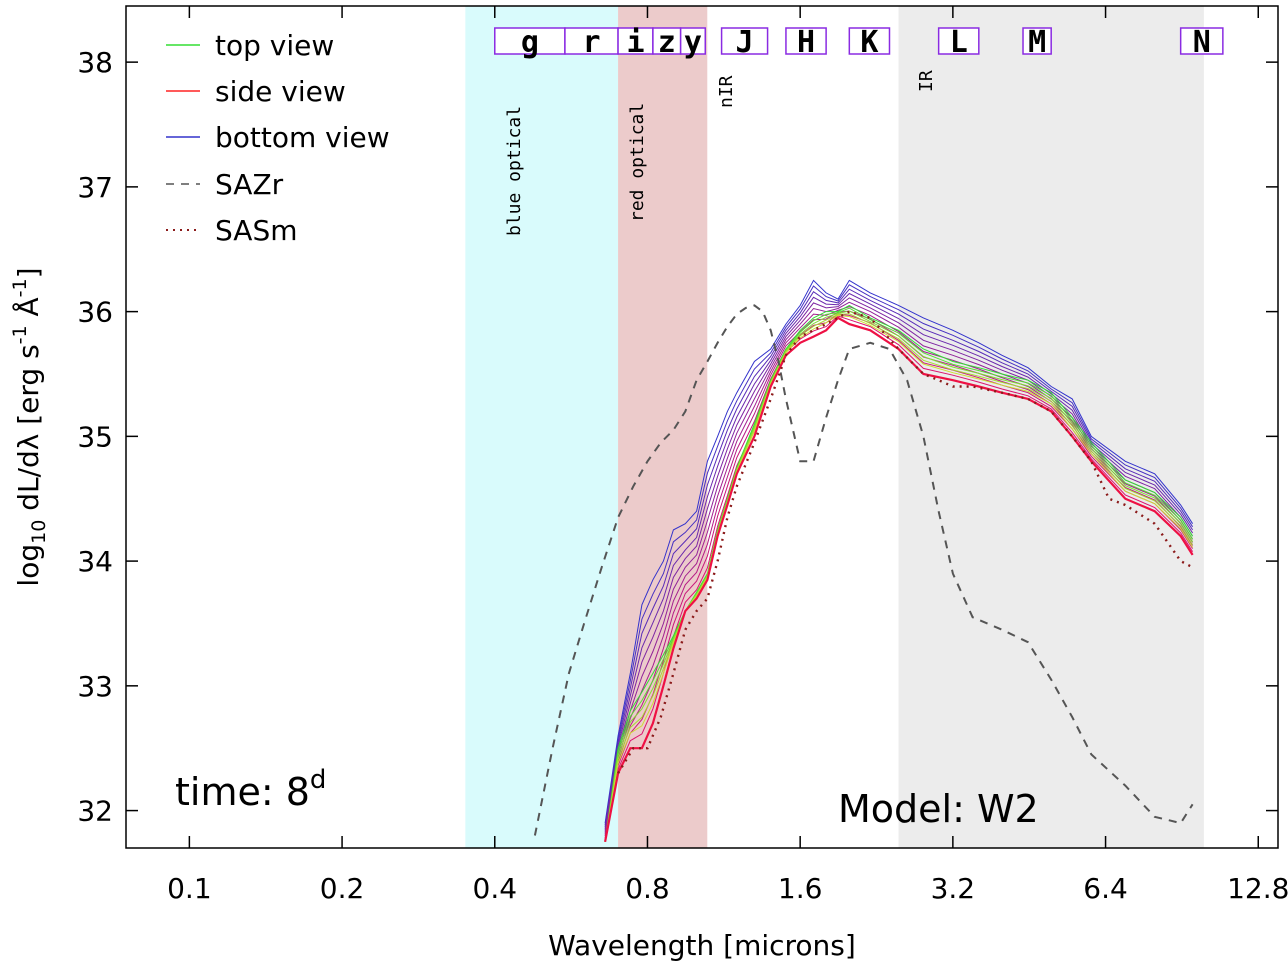  I want to click on legend-label-side: side view, so click(280, 91).